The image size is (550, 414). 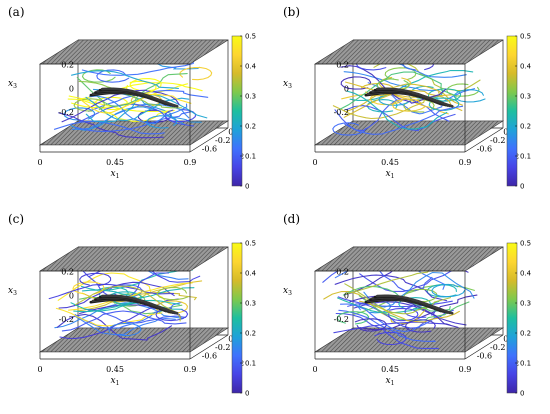 I want to click on panel-label: (a), so click(x=16, y=12).